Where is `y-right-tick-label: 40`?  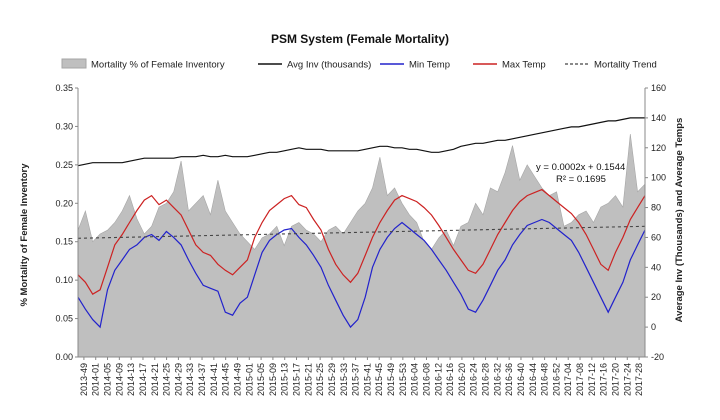 y-right-tick-label: 40 is located at coordinates (656, 267).